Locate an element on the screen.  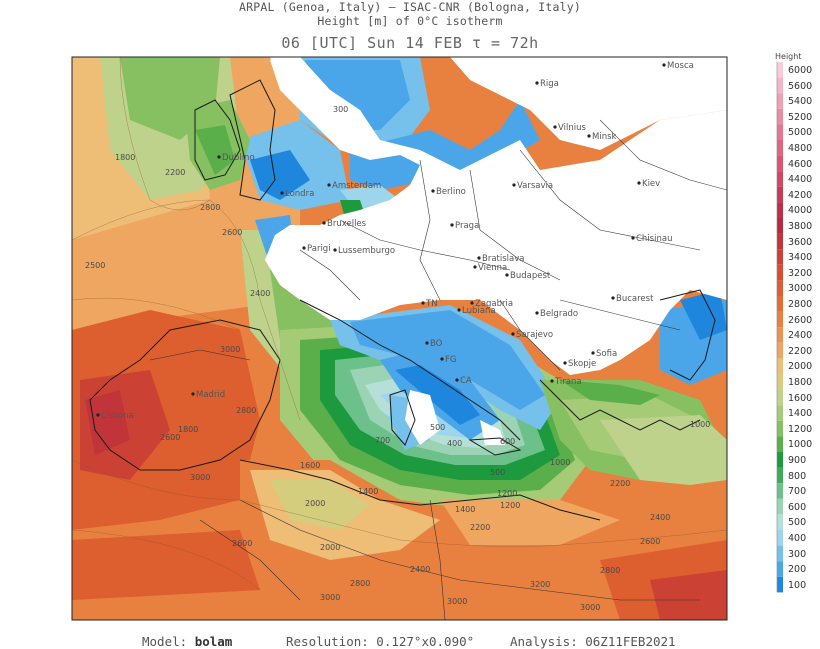
legend-level-label: 3800 is located at coordinates (800, 226).